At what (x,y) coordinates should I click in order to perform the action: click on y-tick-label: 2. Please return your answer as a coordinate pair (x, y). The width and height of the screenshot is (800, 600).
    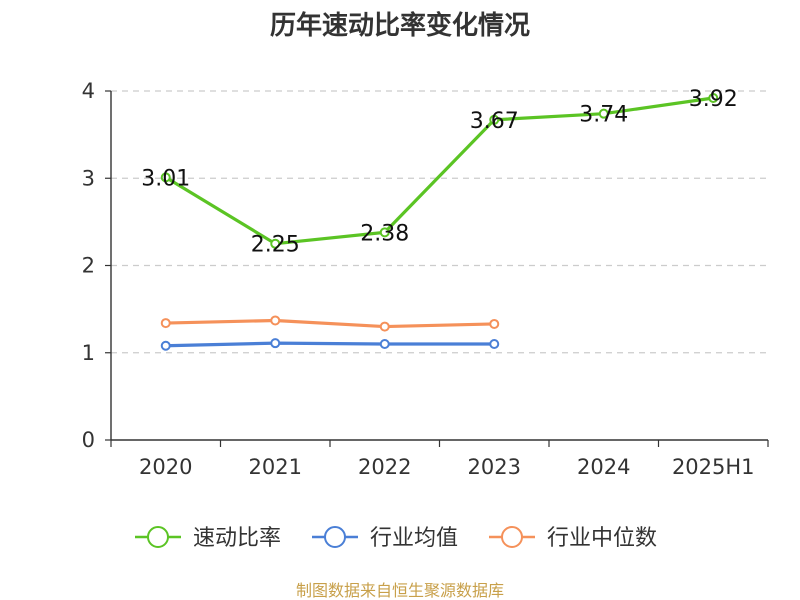
    Looking at the image, I should click on (88, 266).